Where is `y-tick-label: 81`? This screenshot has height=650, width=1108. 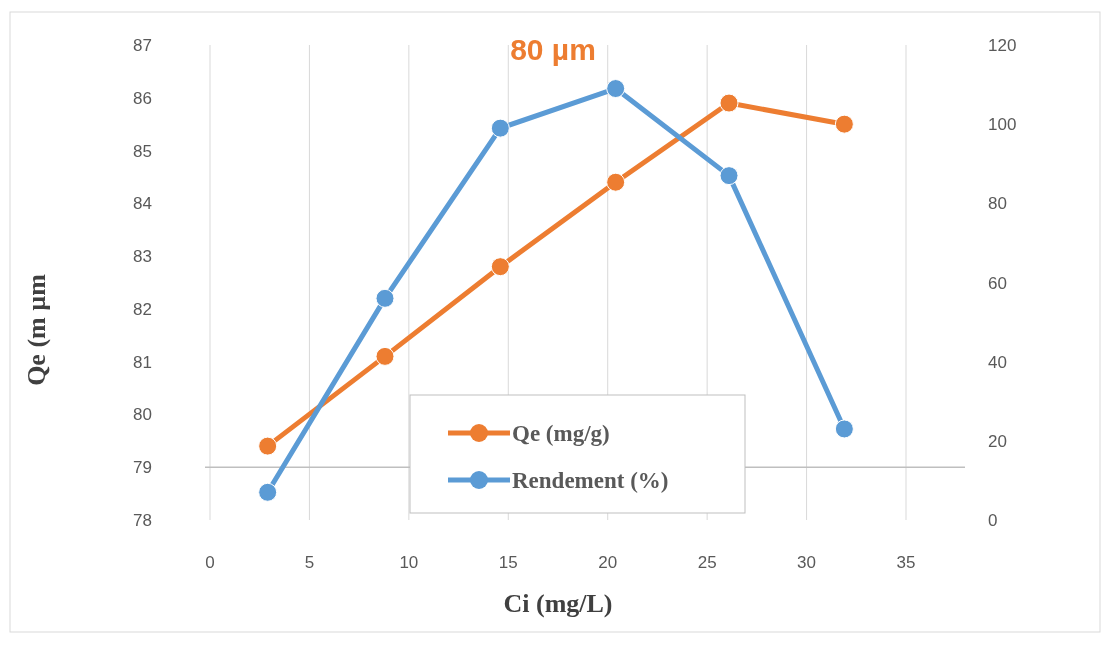
y-tick-label: 81 is located at coordinates (142, 362).